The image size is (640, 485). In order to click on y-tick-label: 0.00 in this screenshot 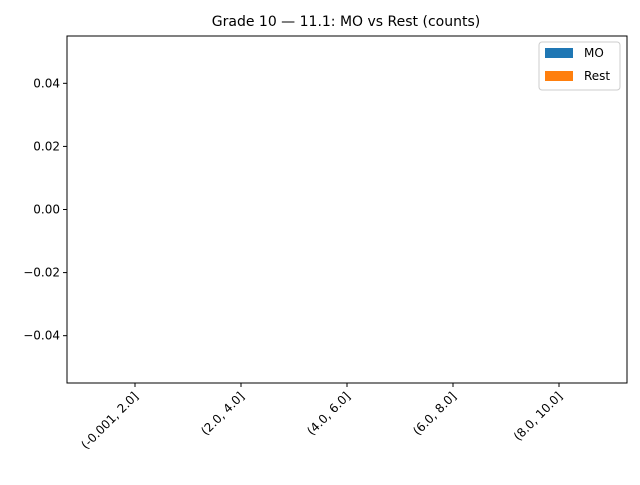, I will do `click(46, 210)`.